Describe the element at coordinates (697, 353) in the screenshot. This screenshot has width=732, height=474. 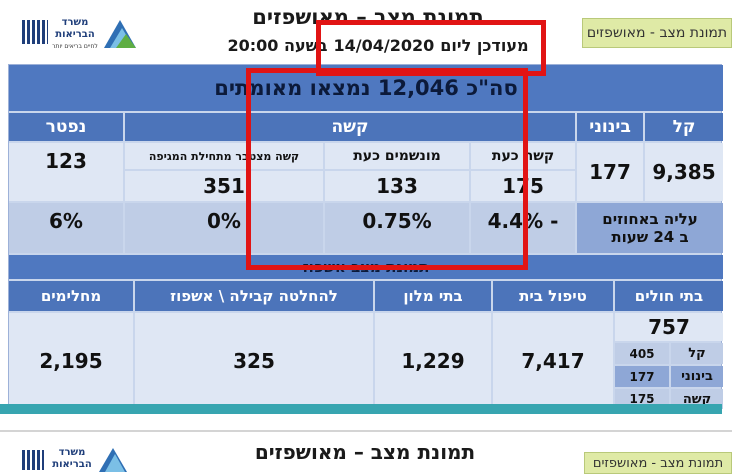
I see `breakdown-mild-label: קל` at that location.